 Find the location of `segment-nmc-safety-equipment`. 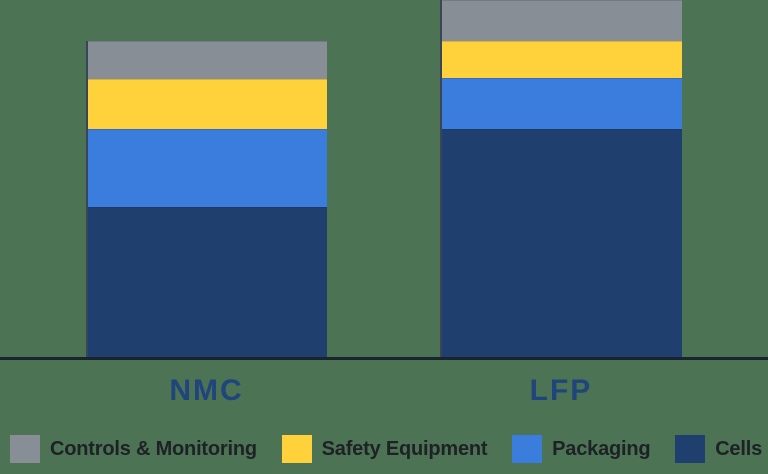

segment-nmc-safety-equipment is located at coordinates (207, 104).